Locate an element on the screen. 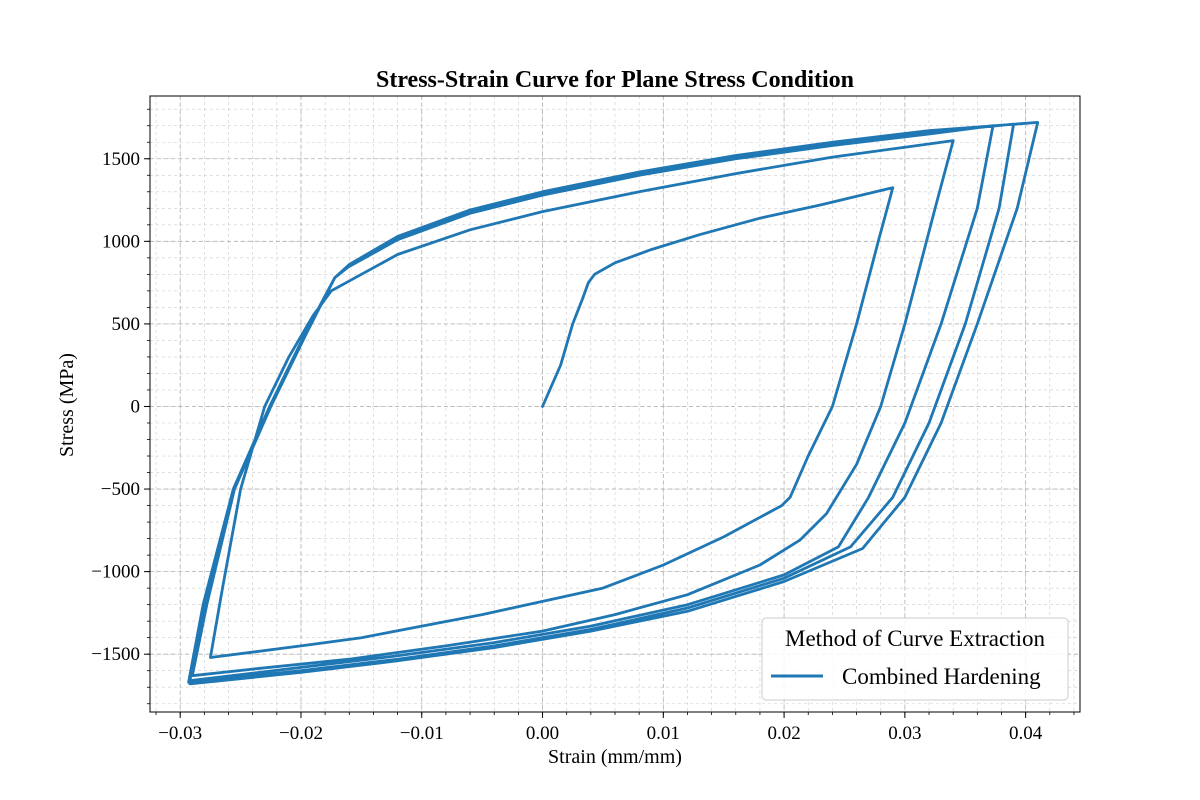  x-axis-label: Strain (mm/mm) is located at coordinates (615, 757).